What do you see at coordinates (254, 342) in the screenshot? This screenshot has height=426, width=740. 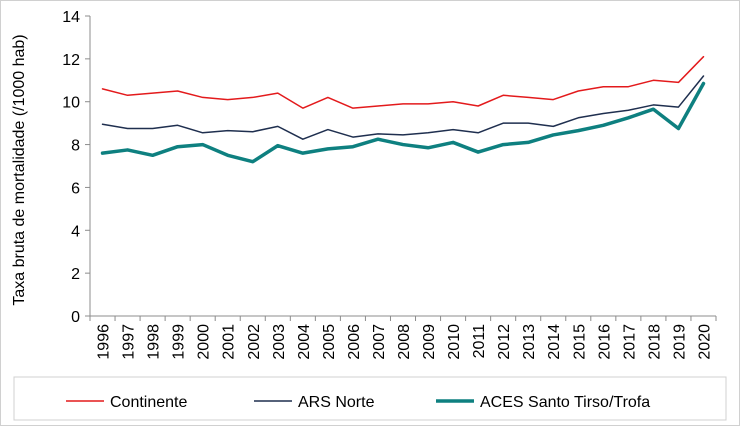 I see `x-tick-label: 2002` at bounding box center [254, 342].